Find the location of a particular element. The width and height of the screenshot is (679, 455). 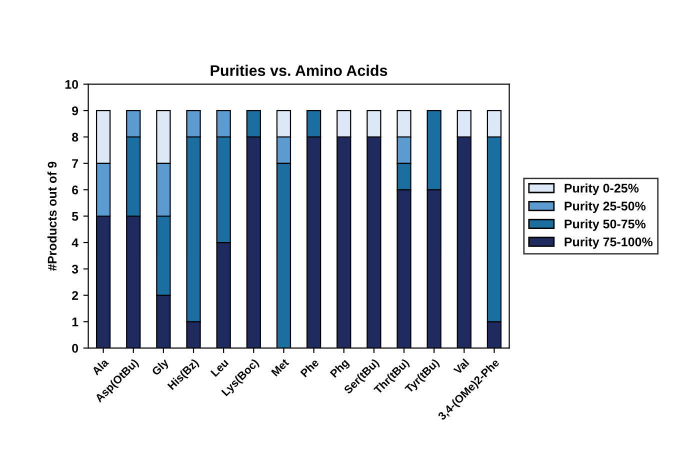

y-tick-label: 8 is located at coordinates (75, 137).